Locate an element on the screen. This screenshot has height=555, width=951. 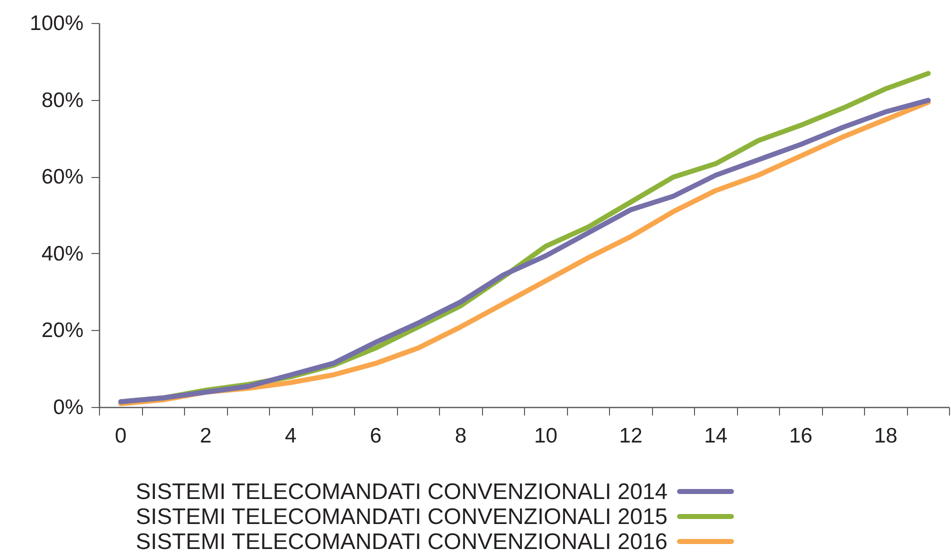
x-tick-label: 4 is located at coordinates (290, 436).